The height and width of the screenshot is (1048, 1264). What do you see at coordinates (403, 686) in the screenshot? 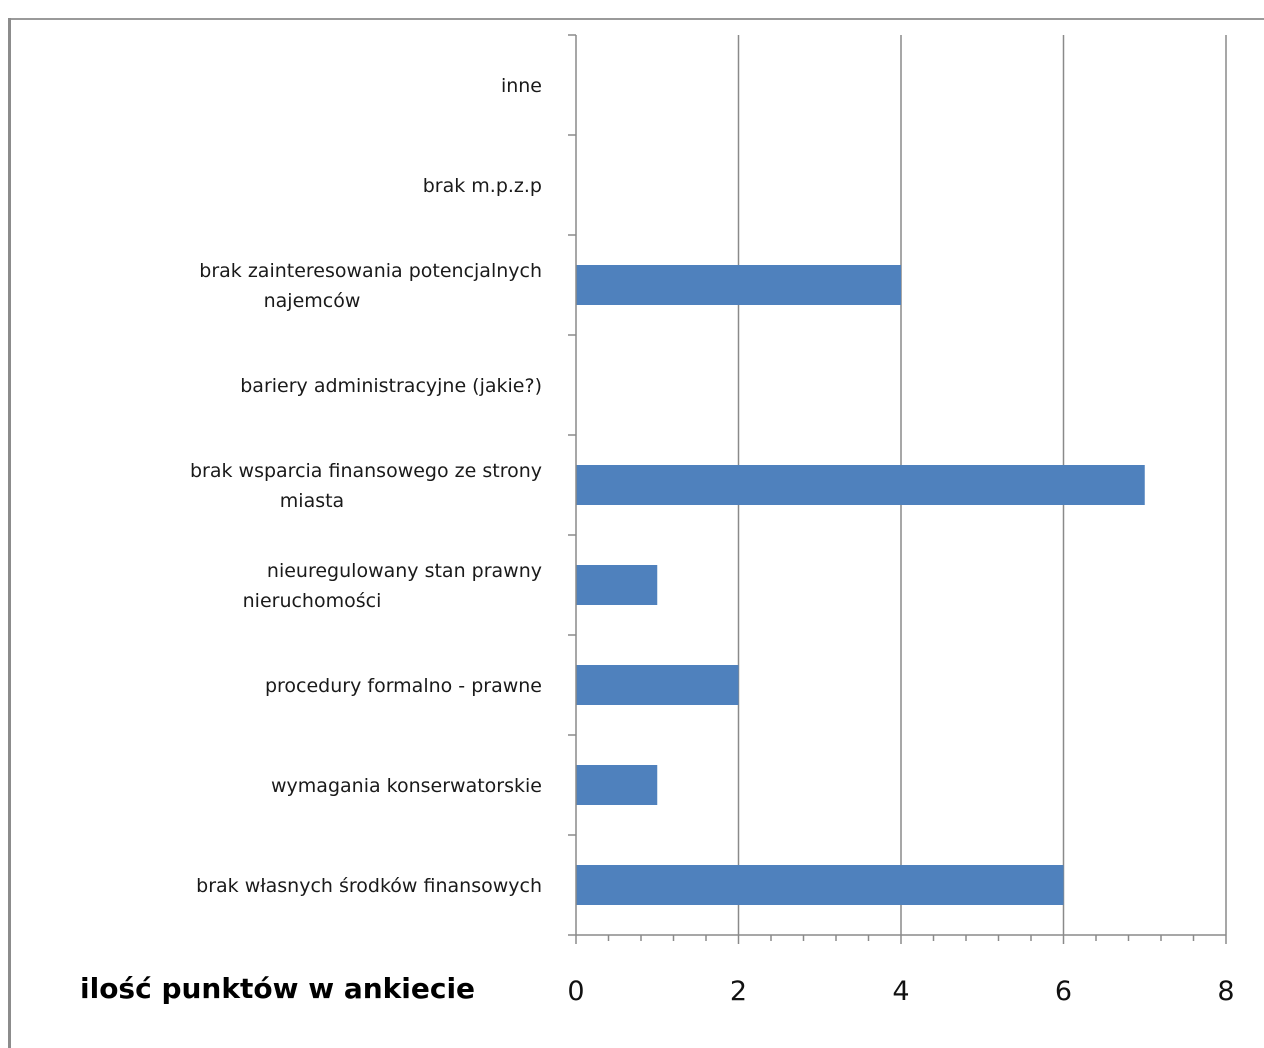
I see `category-label-2: procedury formalno - prawne` at bounding box center [403, 686].